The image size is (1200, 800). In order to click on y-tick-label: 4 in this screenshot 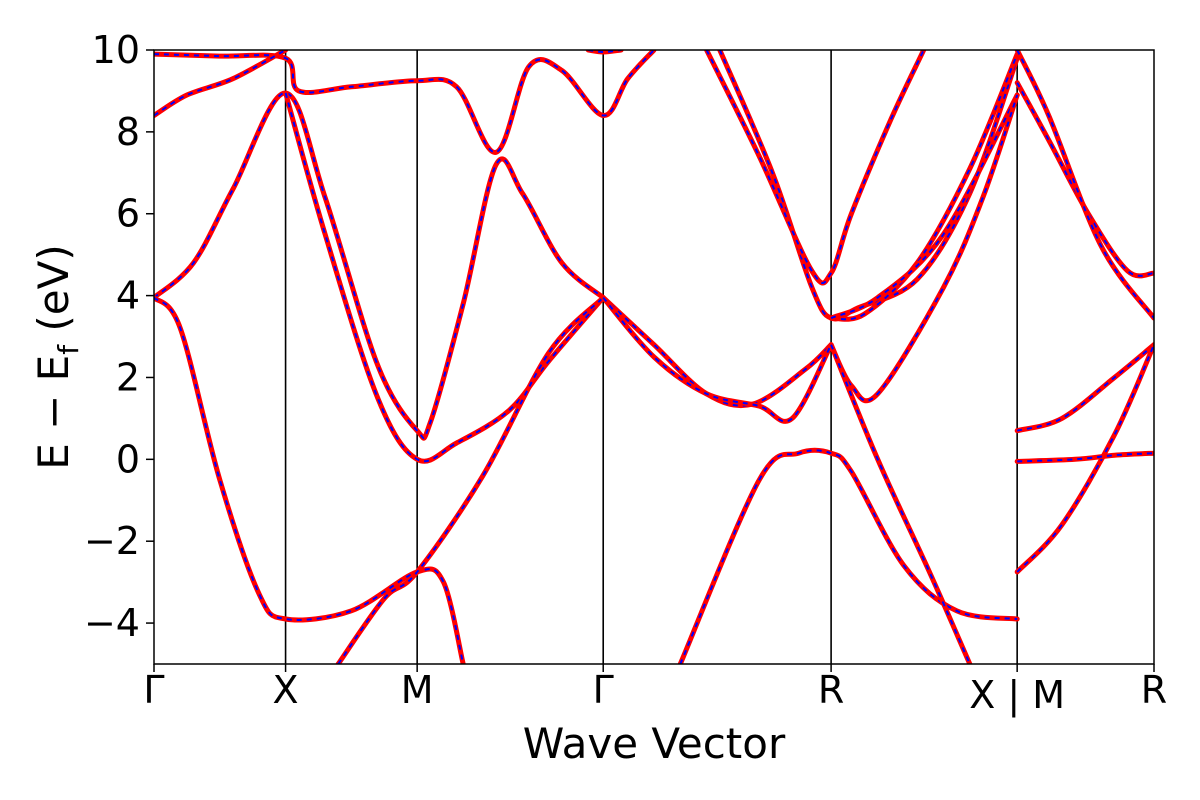, I will do `click(128, 296)`.